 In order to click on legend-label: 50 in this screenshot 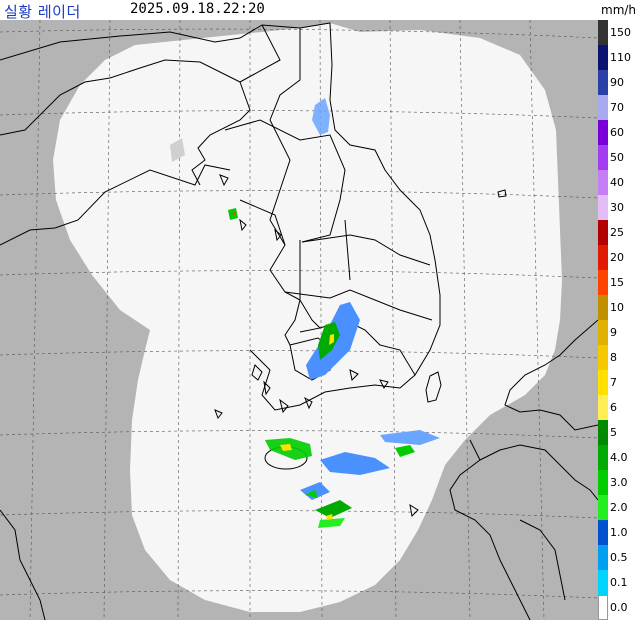, I will do `click(617, 157)`.